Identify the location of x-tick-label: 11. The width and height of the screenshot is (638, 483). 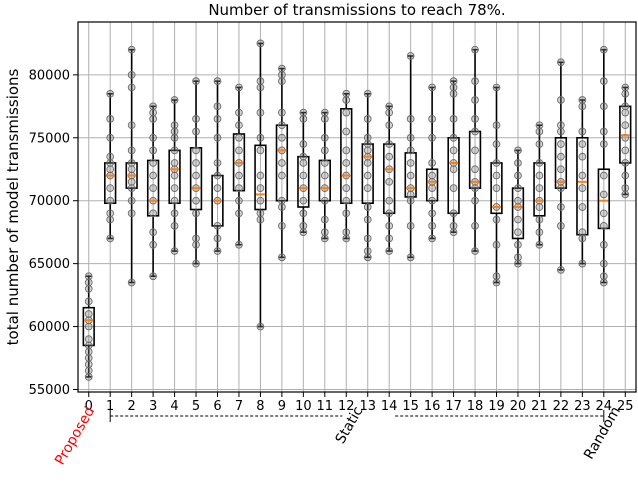
(325, 406).